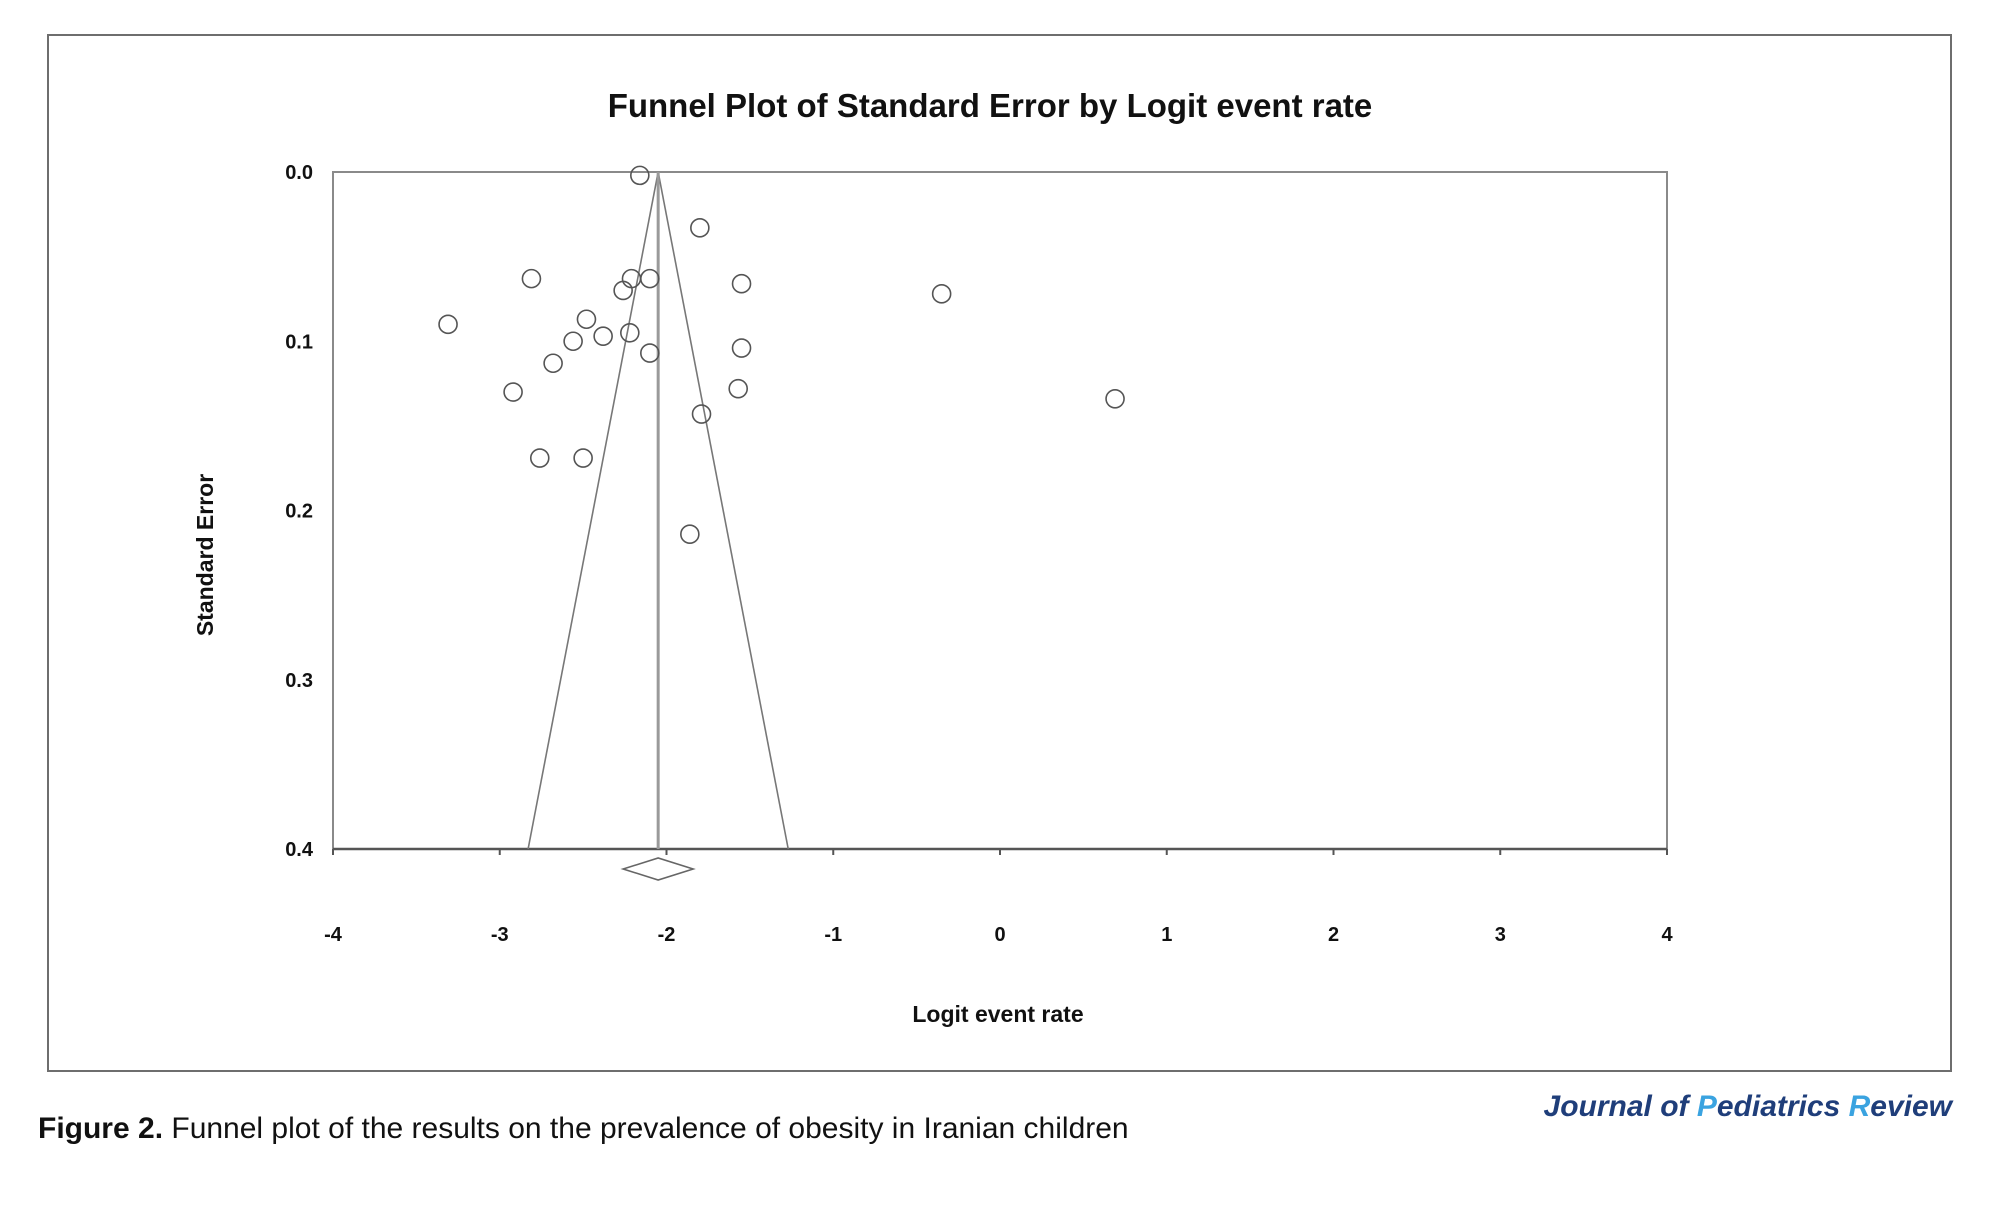  I want to click on x-axis-label: Logit event rate, so click(997, 1014).